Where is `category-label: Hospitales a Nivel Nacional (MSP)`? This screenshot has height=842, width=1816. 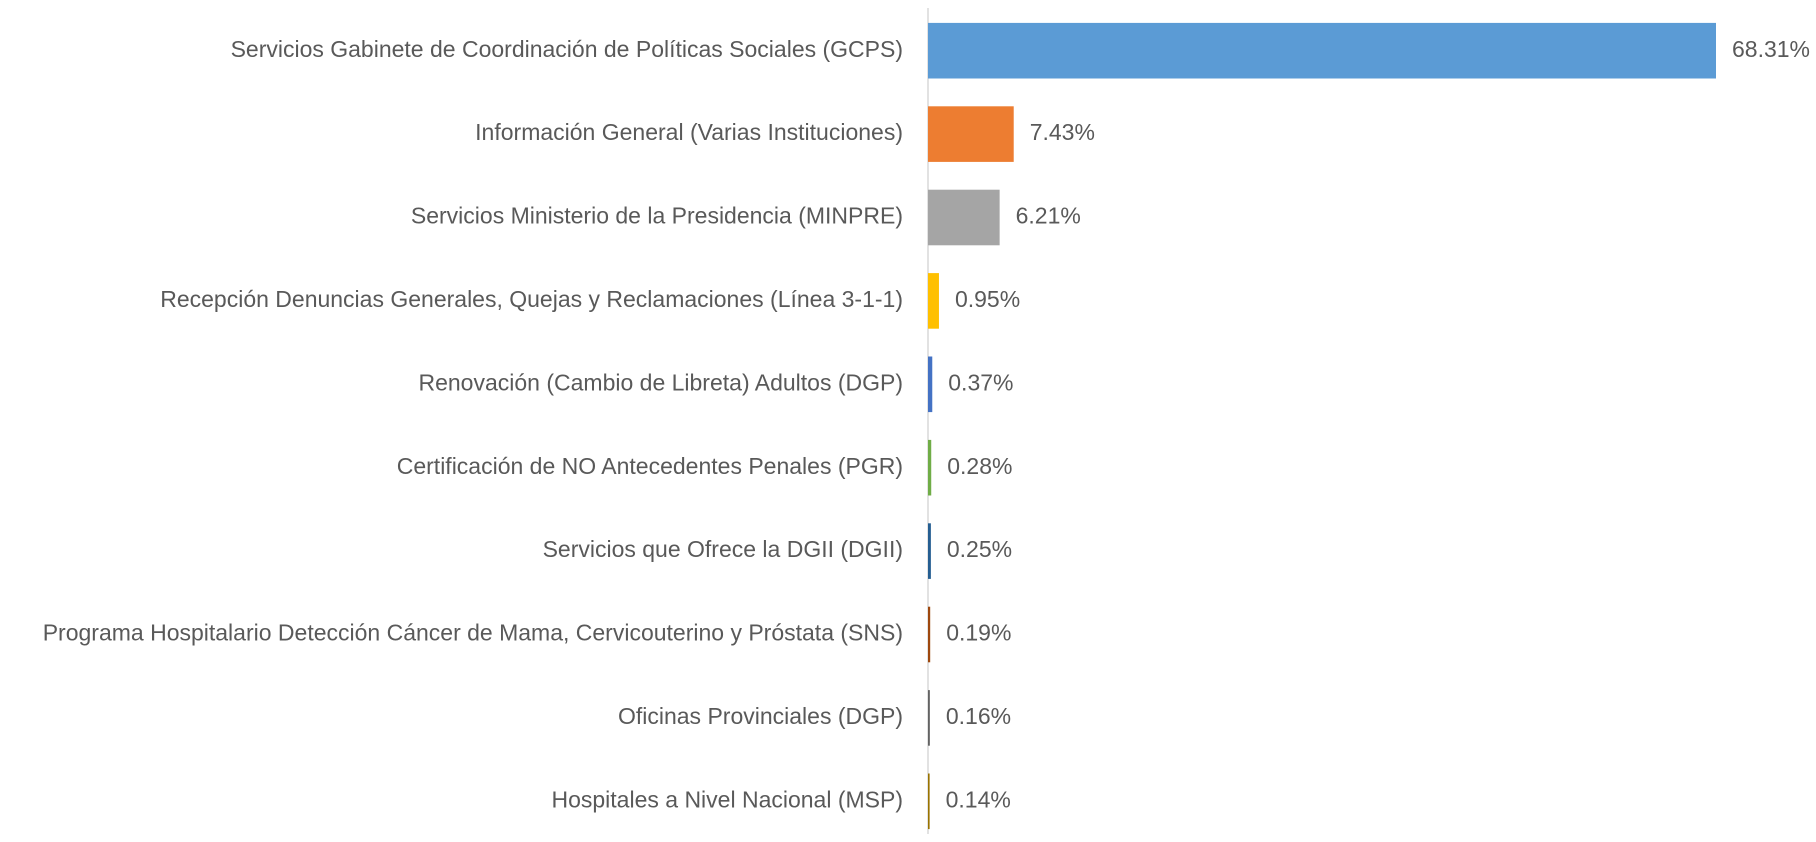 category-label: Hospitales a Nivel Nacional (MSP) is located at coordinates (727, 799).